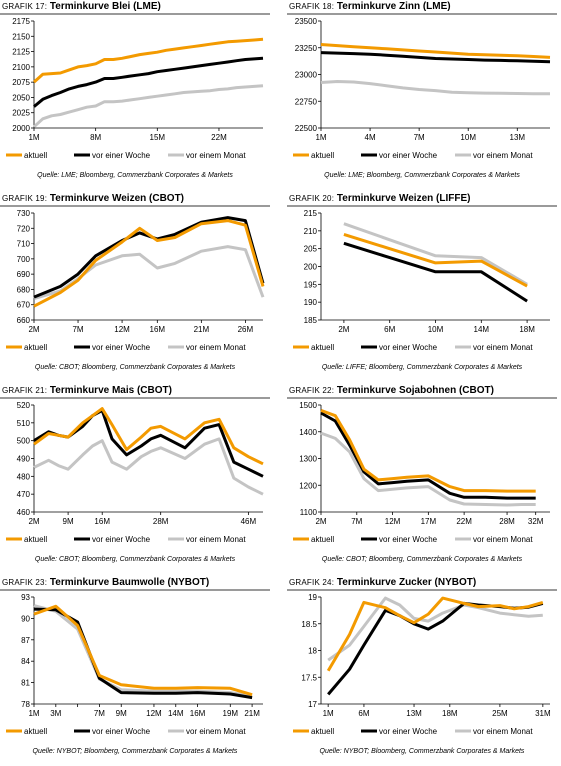  What do you see at coordinates (24, 305) in the screenshot?
I see `y-tick-label: 670` at bounding box center [24, 305].